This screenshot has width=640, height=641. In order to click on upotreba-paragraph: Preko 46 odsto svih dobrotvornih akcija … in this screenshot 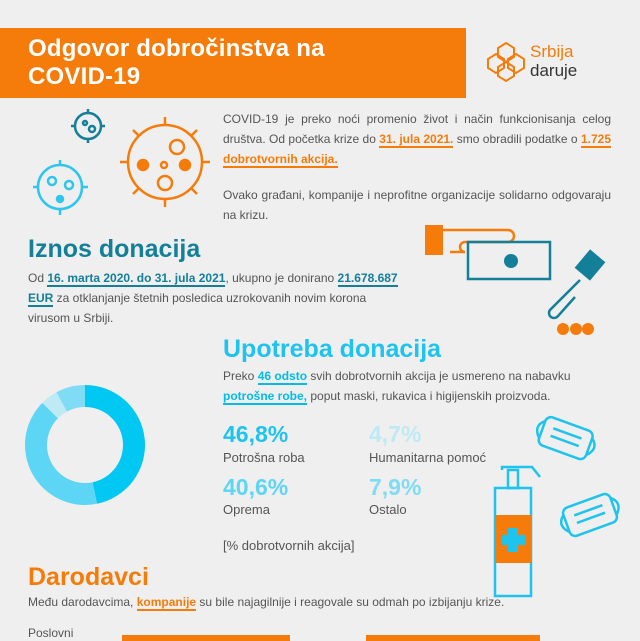, I will do `click(397, 387)`.